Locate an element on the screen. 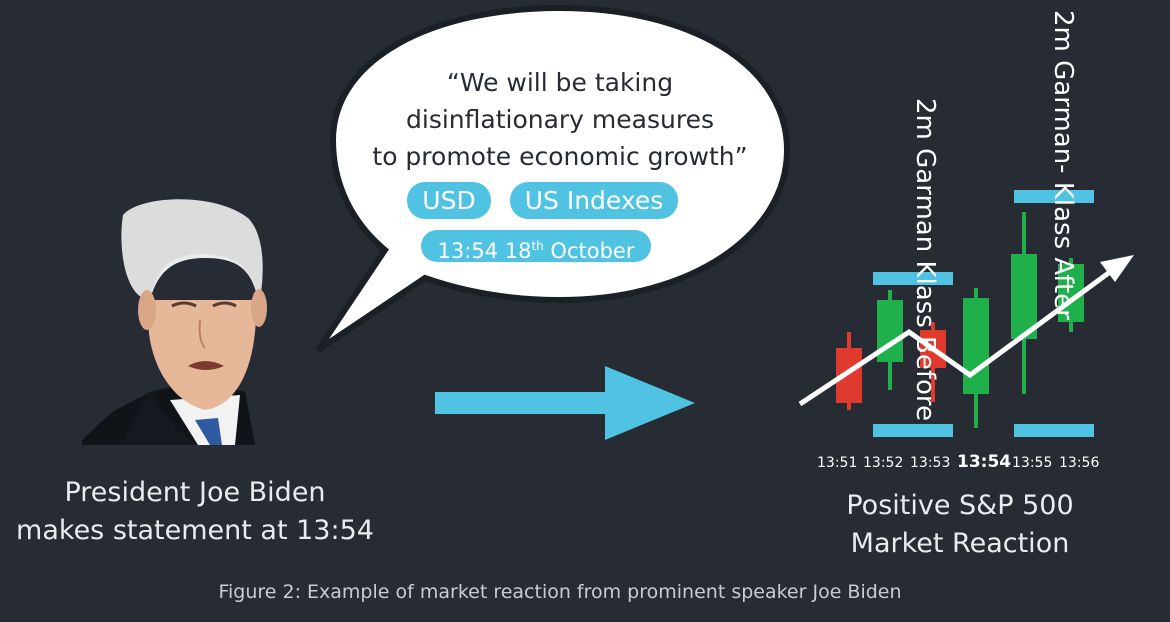 This screenshot has height=622, width=1170. after-window-label-text: 2m Garman- Klass After is located at coordinates (1063, 165).